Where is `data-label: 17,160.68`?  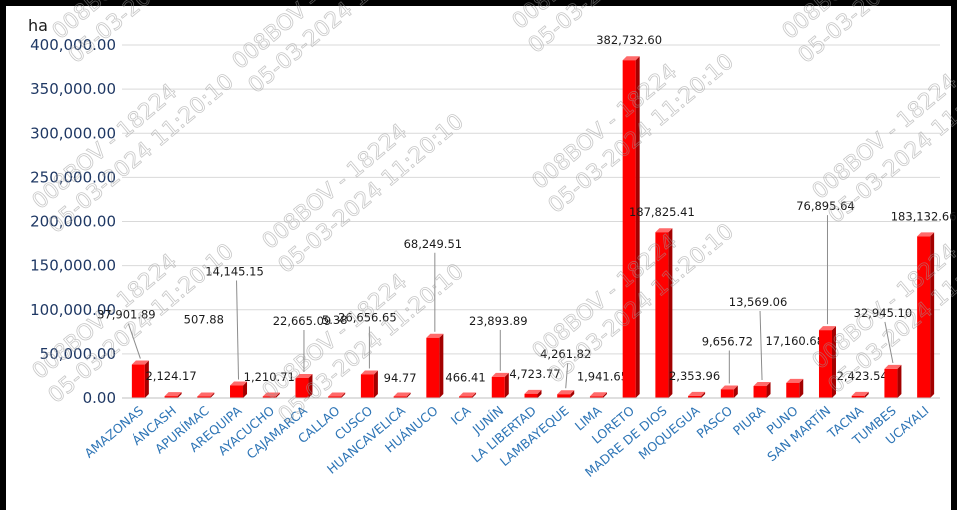
data-label: 17,160.68 is located at coordinates (794, 341).